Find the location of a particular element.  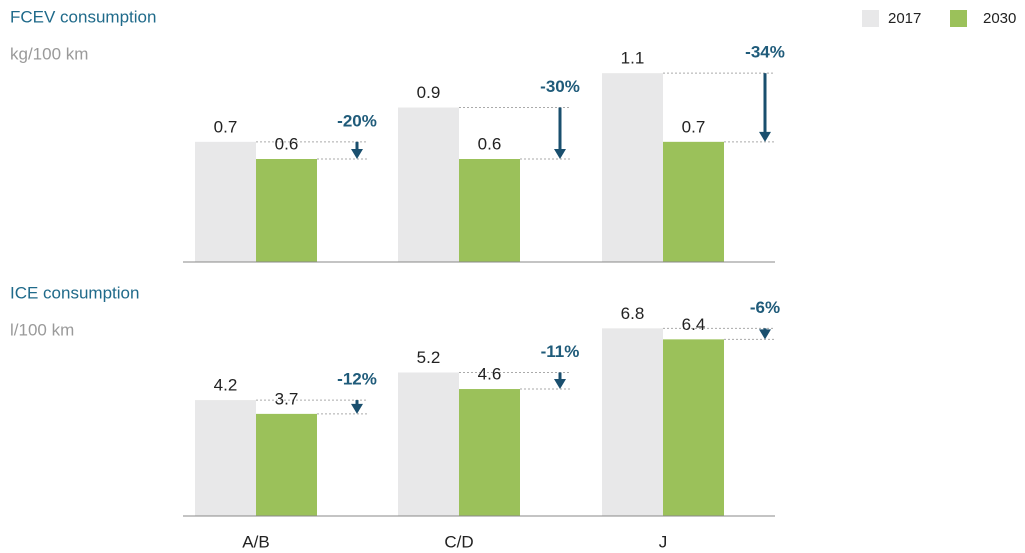

value-label: 5.2 is located at coordinates (429, 357).